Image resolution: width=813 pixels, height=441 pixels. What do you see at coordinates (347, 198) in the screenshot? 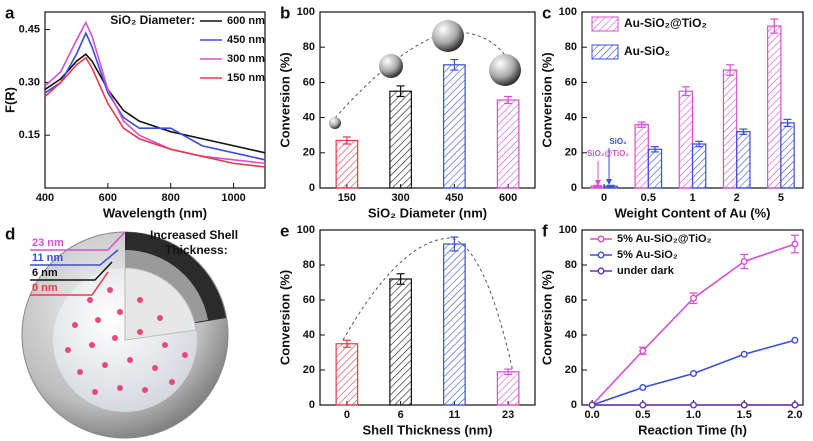
I see `x-tick-label: 150` at bounding box center [347, 198].